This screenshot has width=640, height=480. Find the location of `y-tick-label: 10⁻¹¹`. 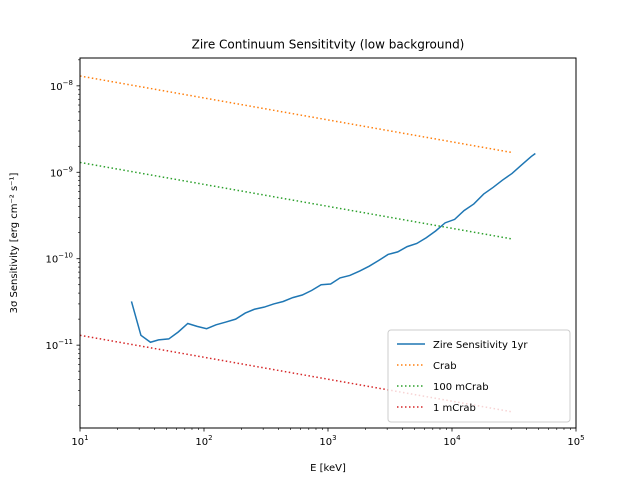

y-tick-label: 10⁻¹¹ is located at coordinates (59, 345).